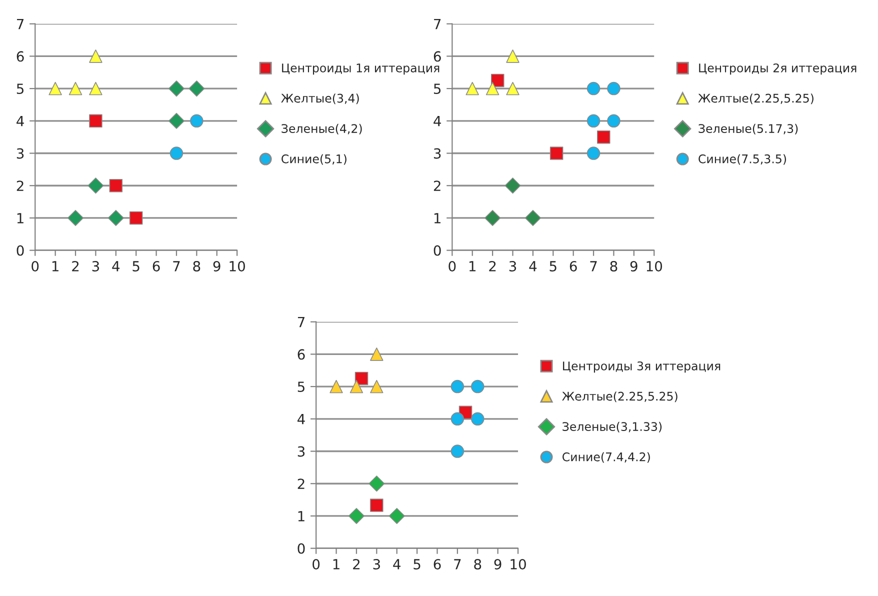  What do you see at coordinates (742, 159) in the screenshot?
I see `legend-label: Синие(7.5,3.5)` at bounding box center [742, 159].